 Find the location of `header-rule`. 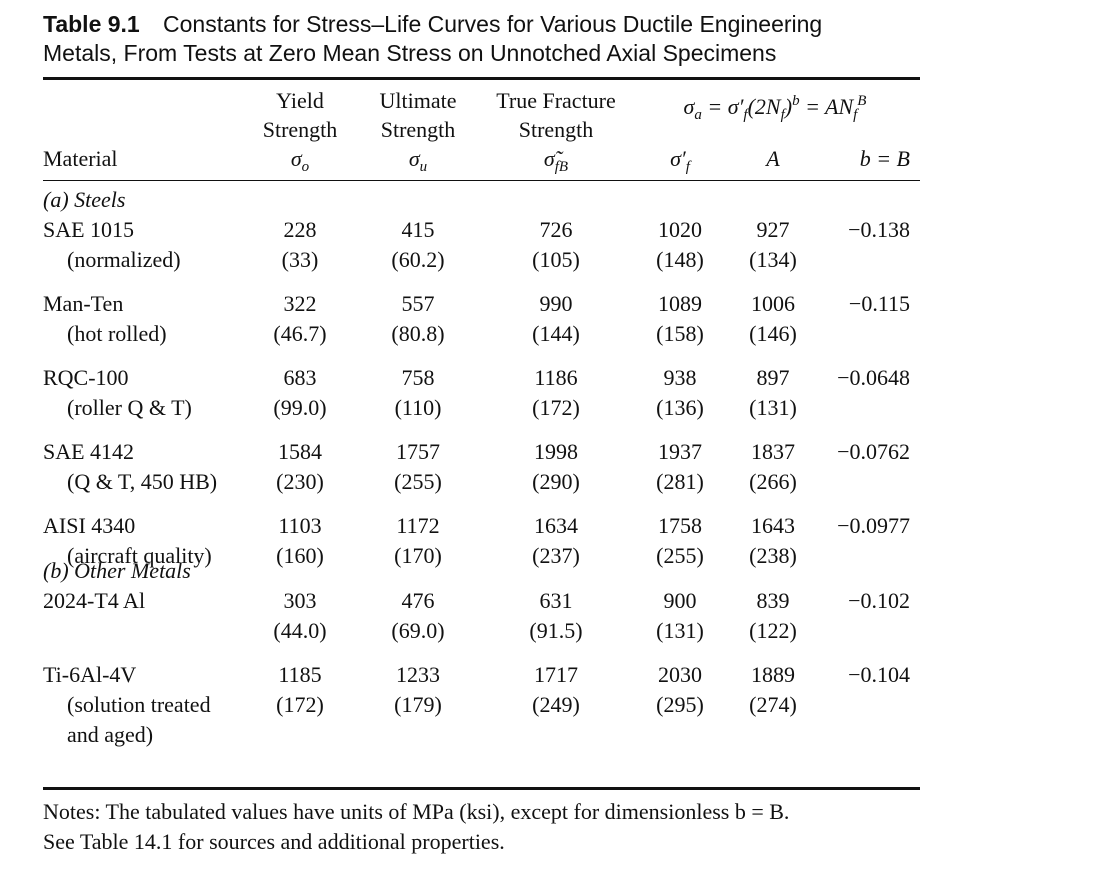

header-rule is located at coordinates (481, 180).